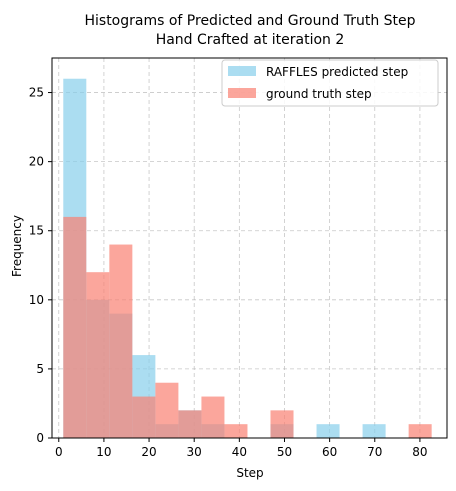 The height and width of the screenshot is (491, 456). What do you see at coordinates (36, 93) in the screenshot?
I see `y-tick-label: 25` at bounding box center [36, 93].